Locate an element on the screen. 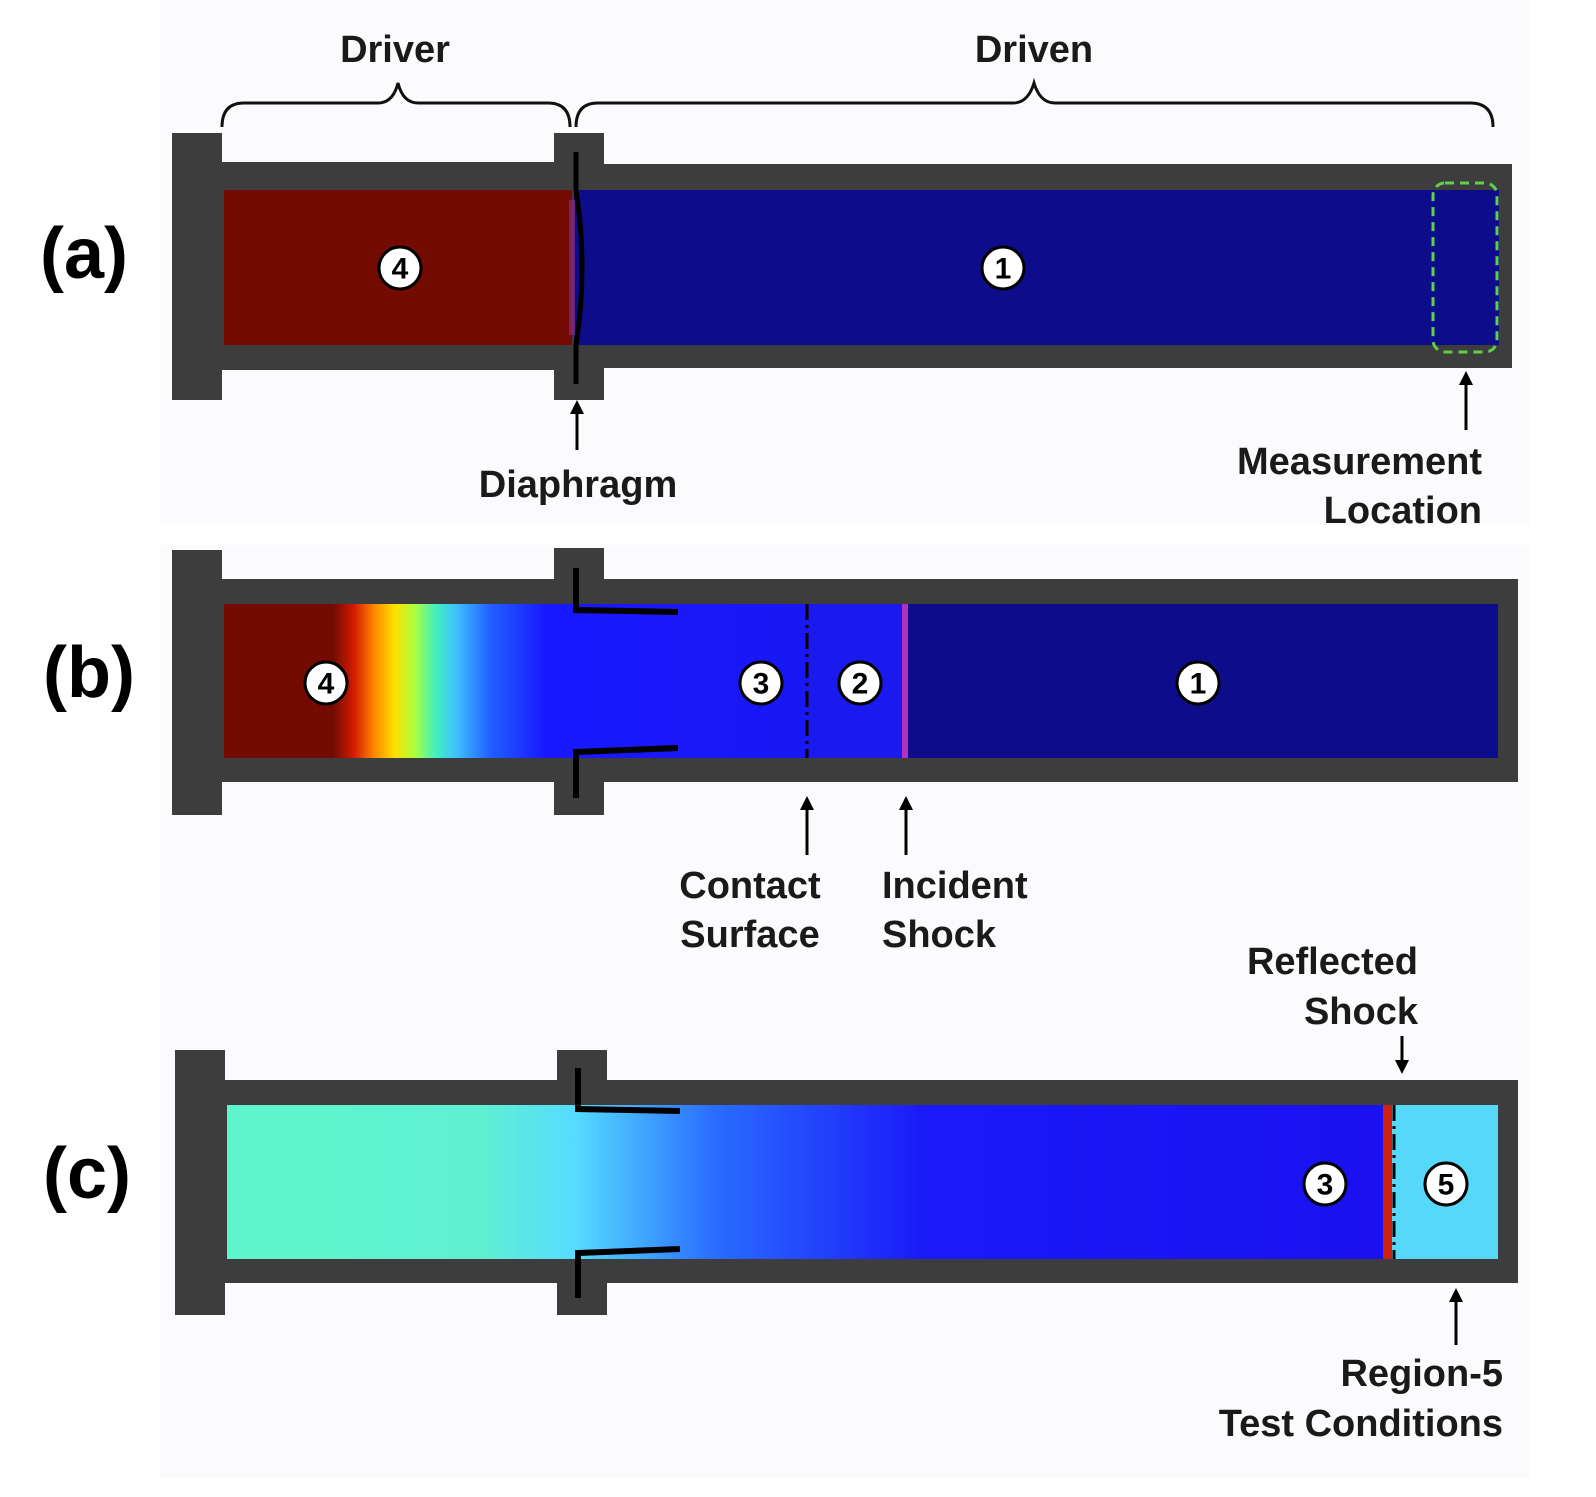  reflected-shock-front is located at coordinates (1387, 1182).